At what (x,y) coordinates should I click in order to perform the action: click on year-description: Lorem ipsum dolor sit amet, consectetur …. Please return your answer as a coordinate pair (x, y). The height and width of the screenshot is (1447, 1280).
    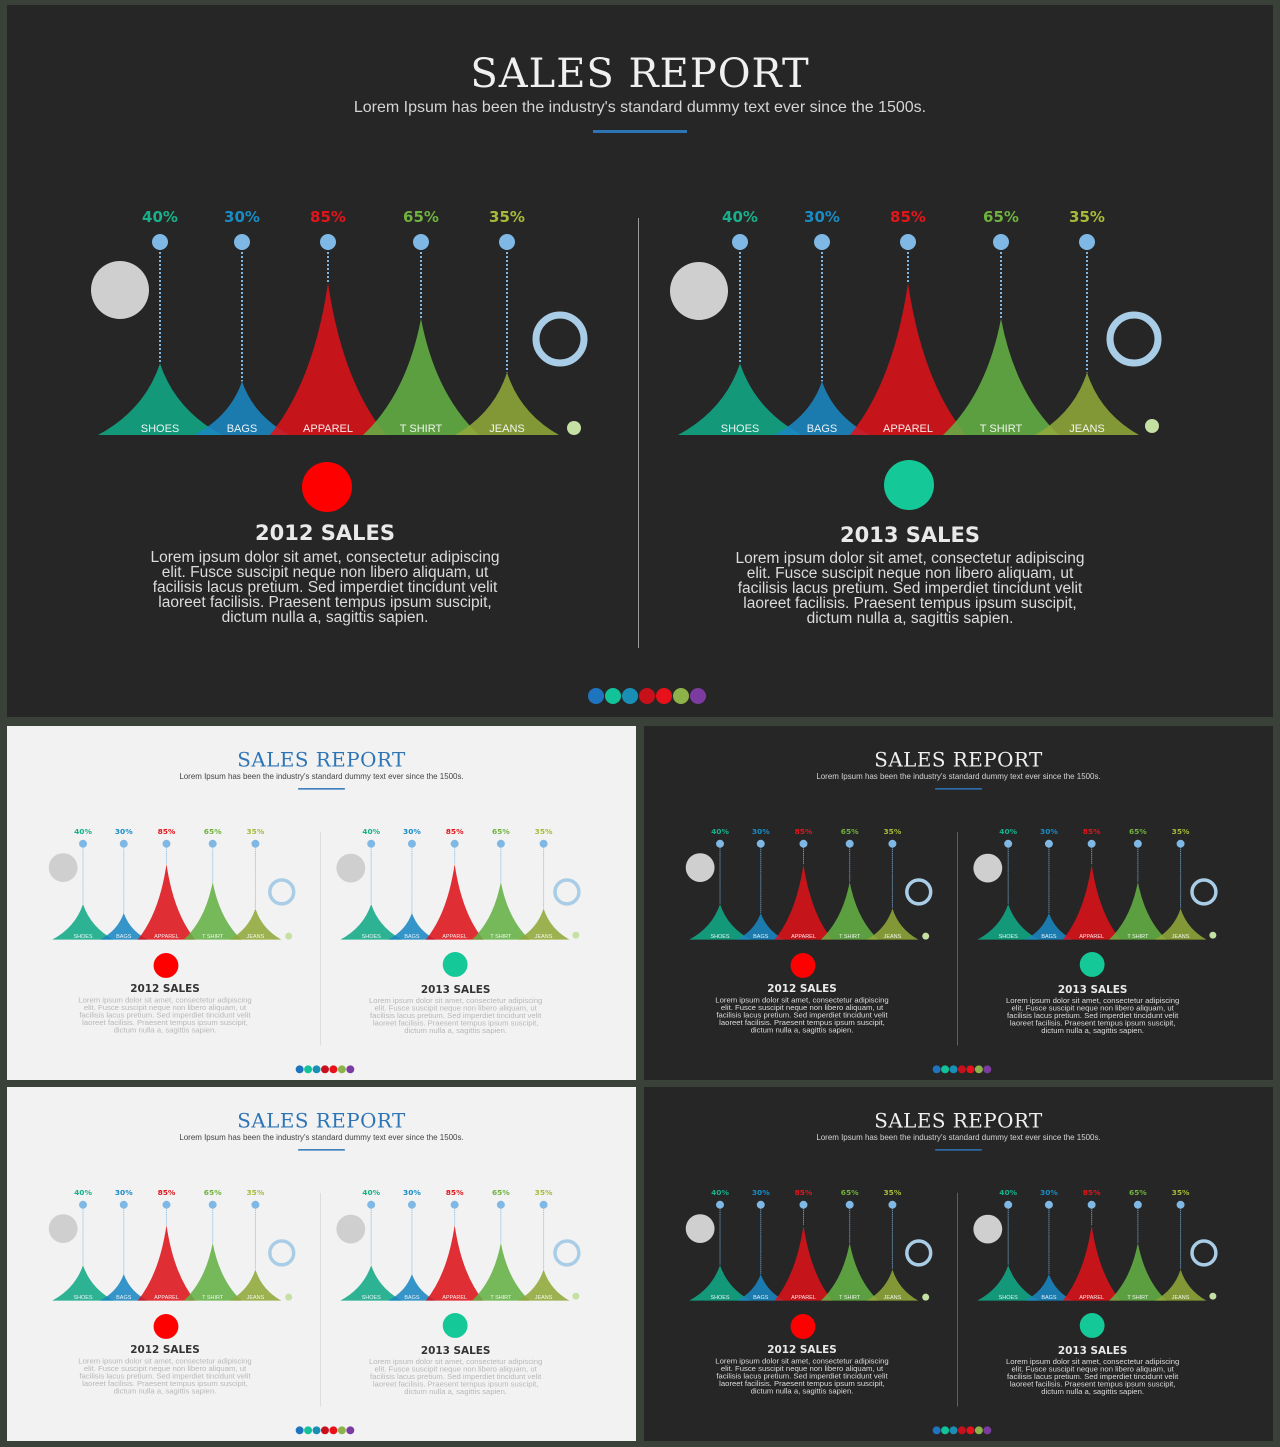
    Looking at the image, I should click on (802, 1377).